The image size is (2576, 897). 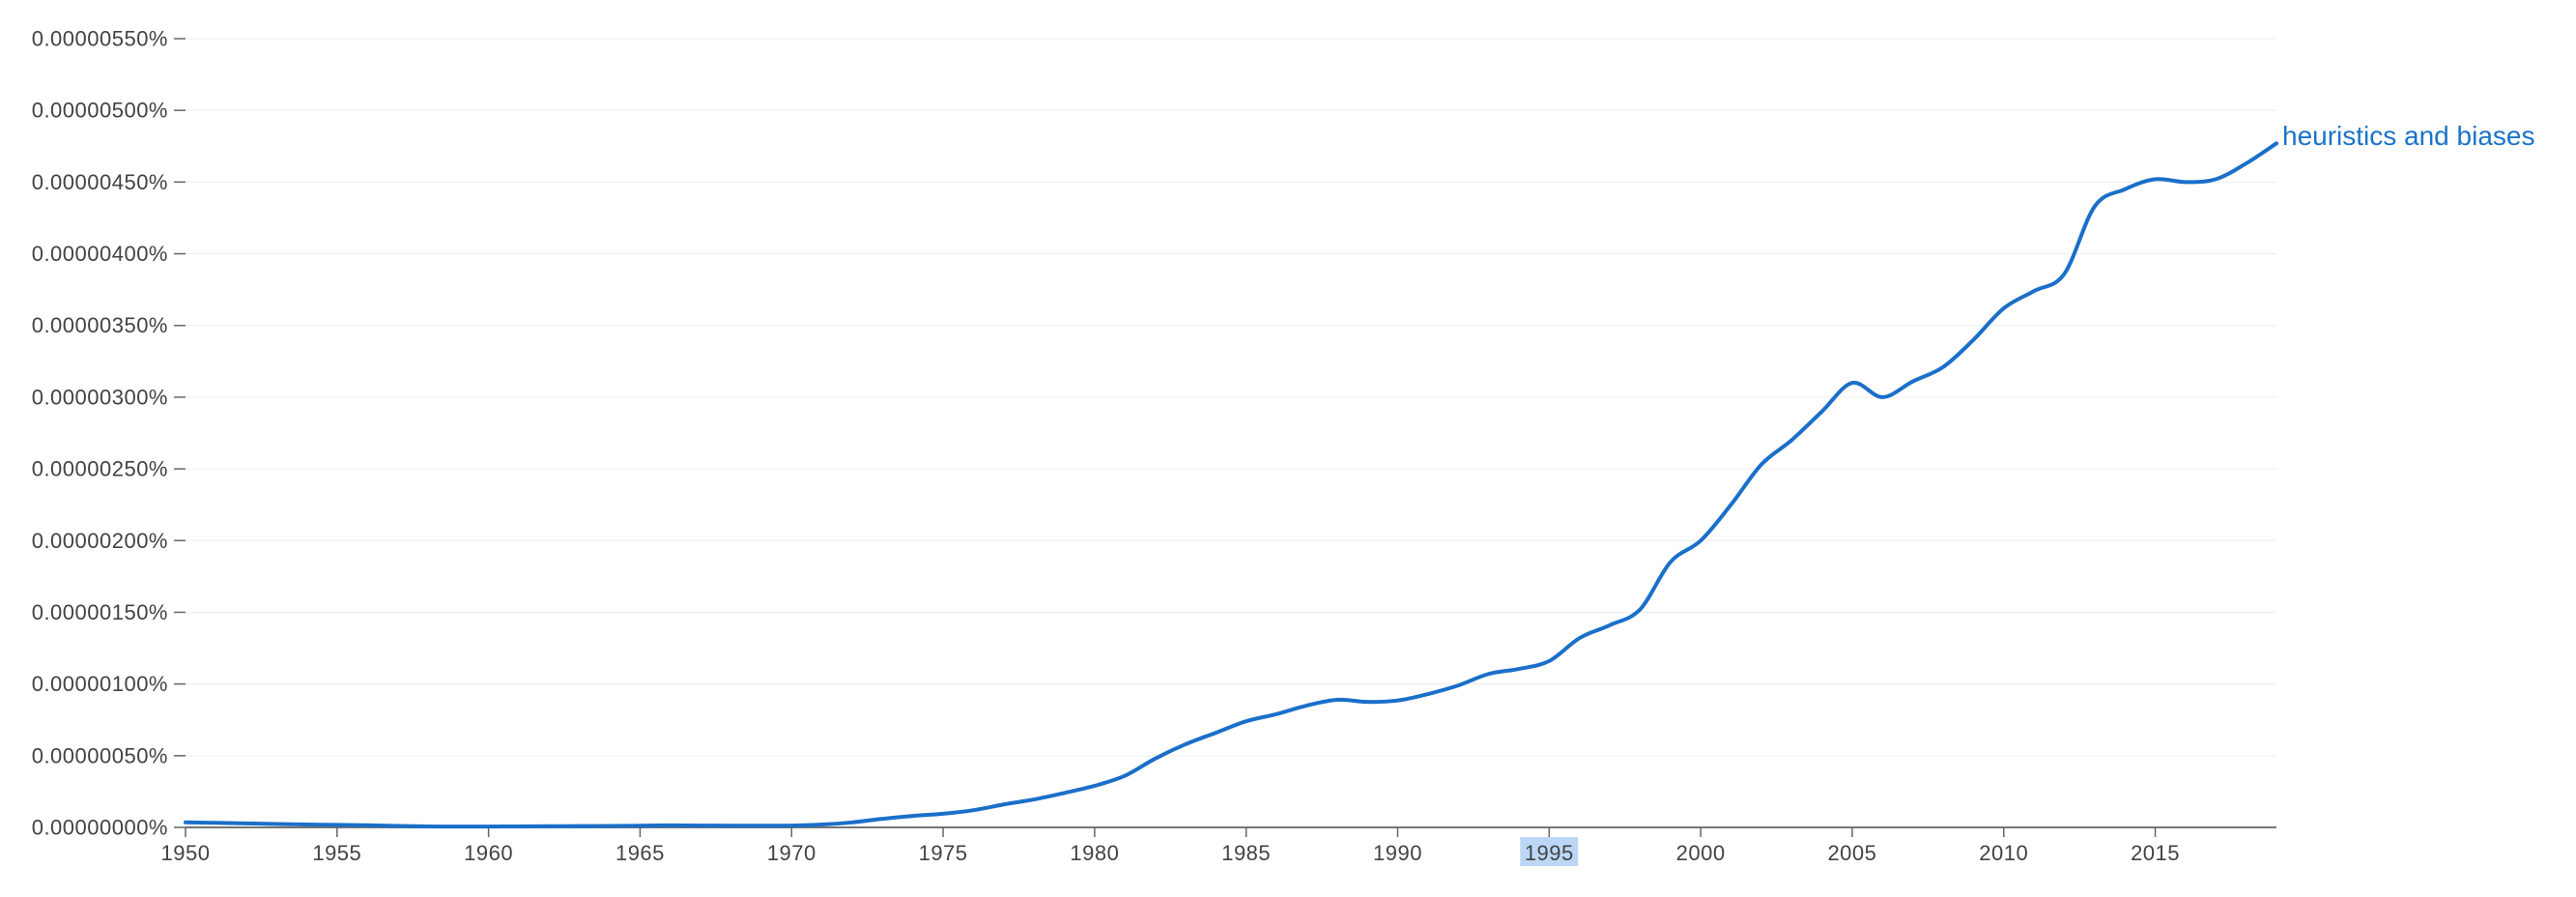 I want to click on x-tick-label: 1995, so click(x=1550, y=853).